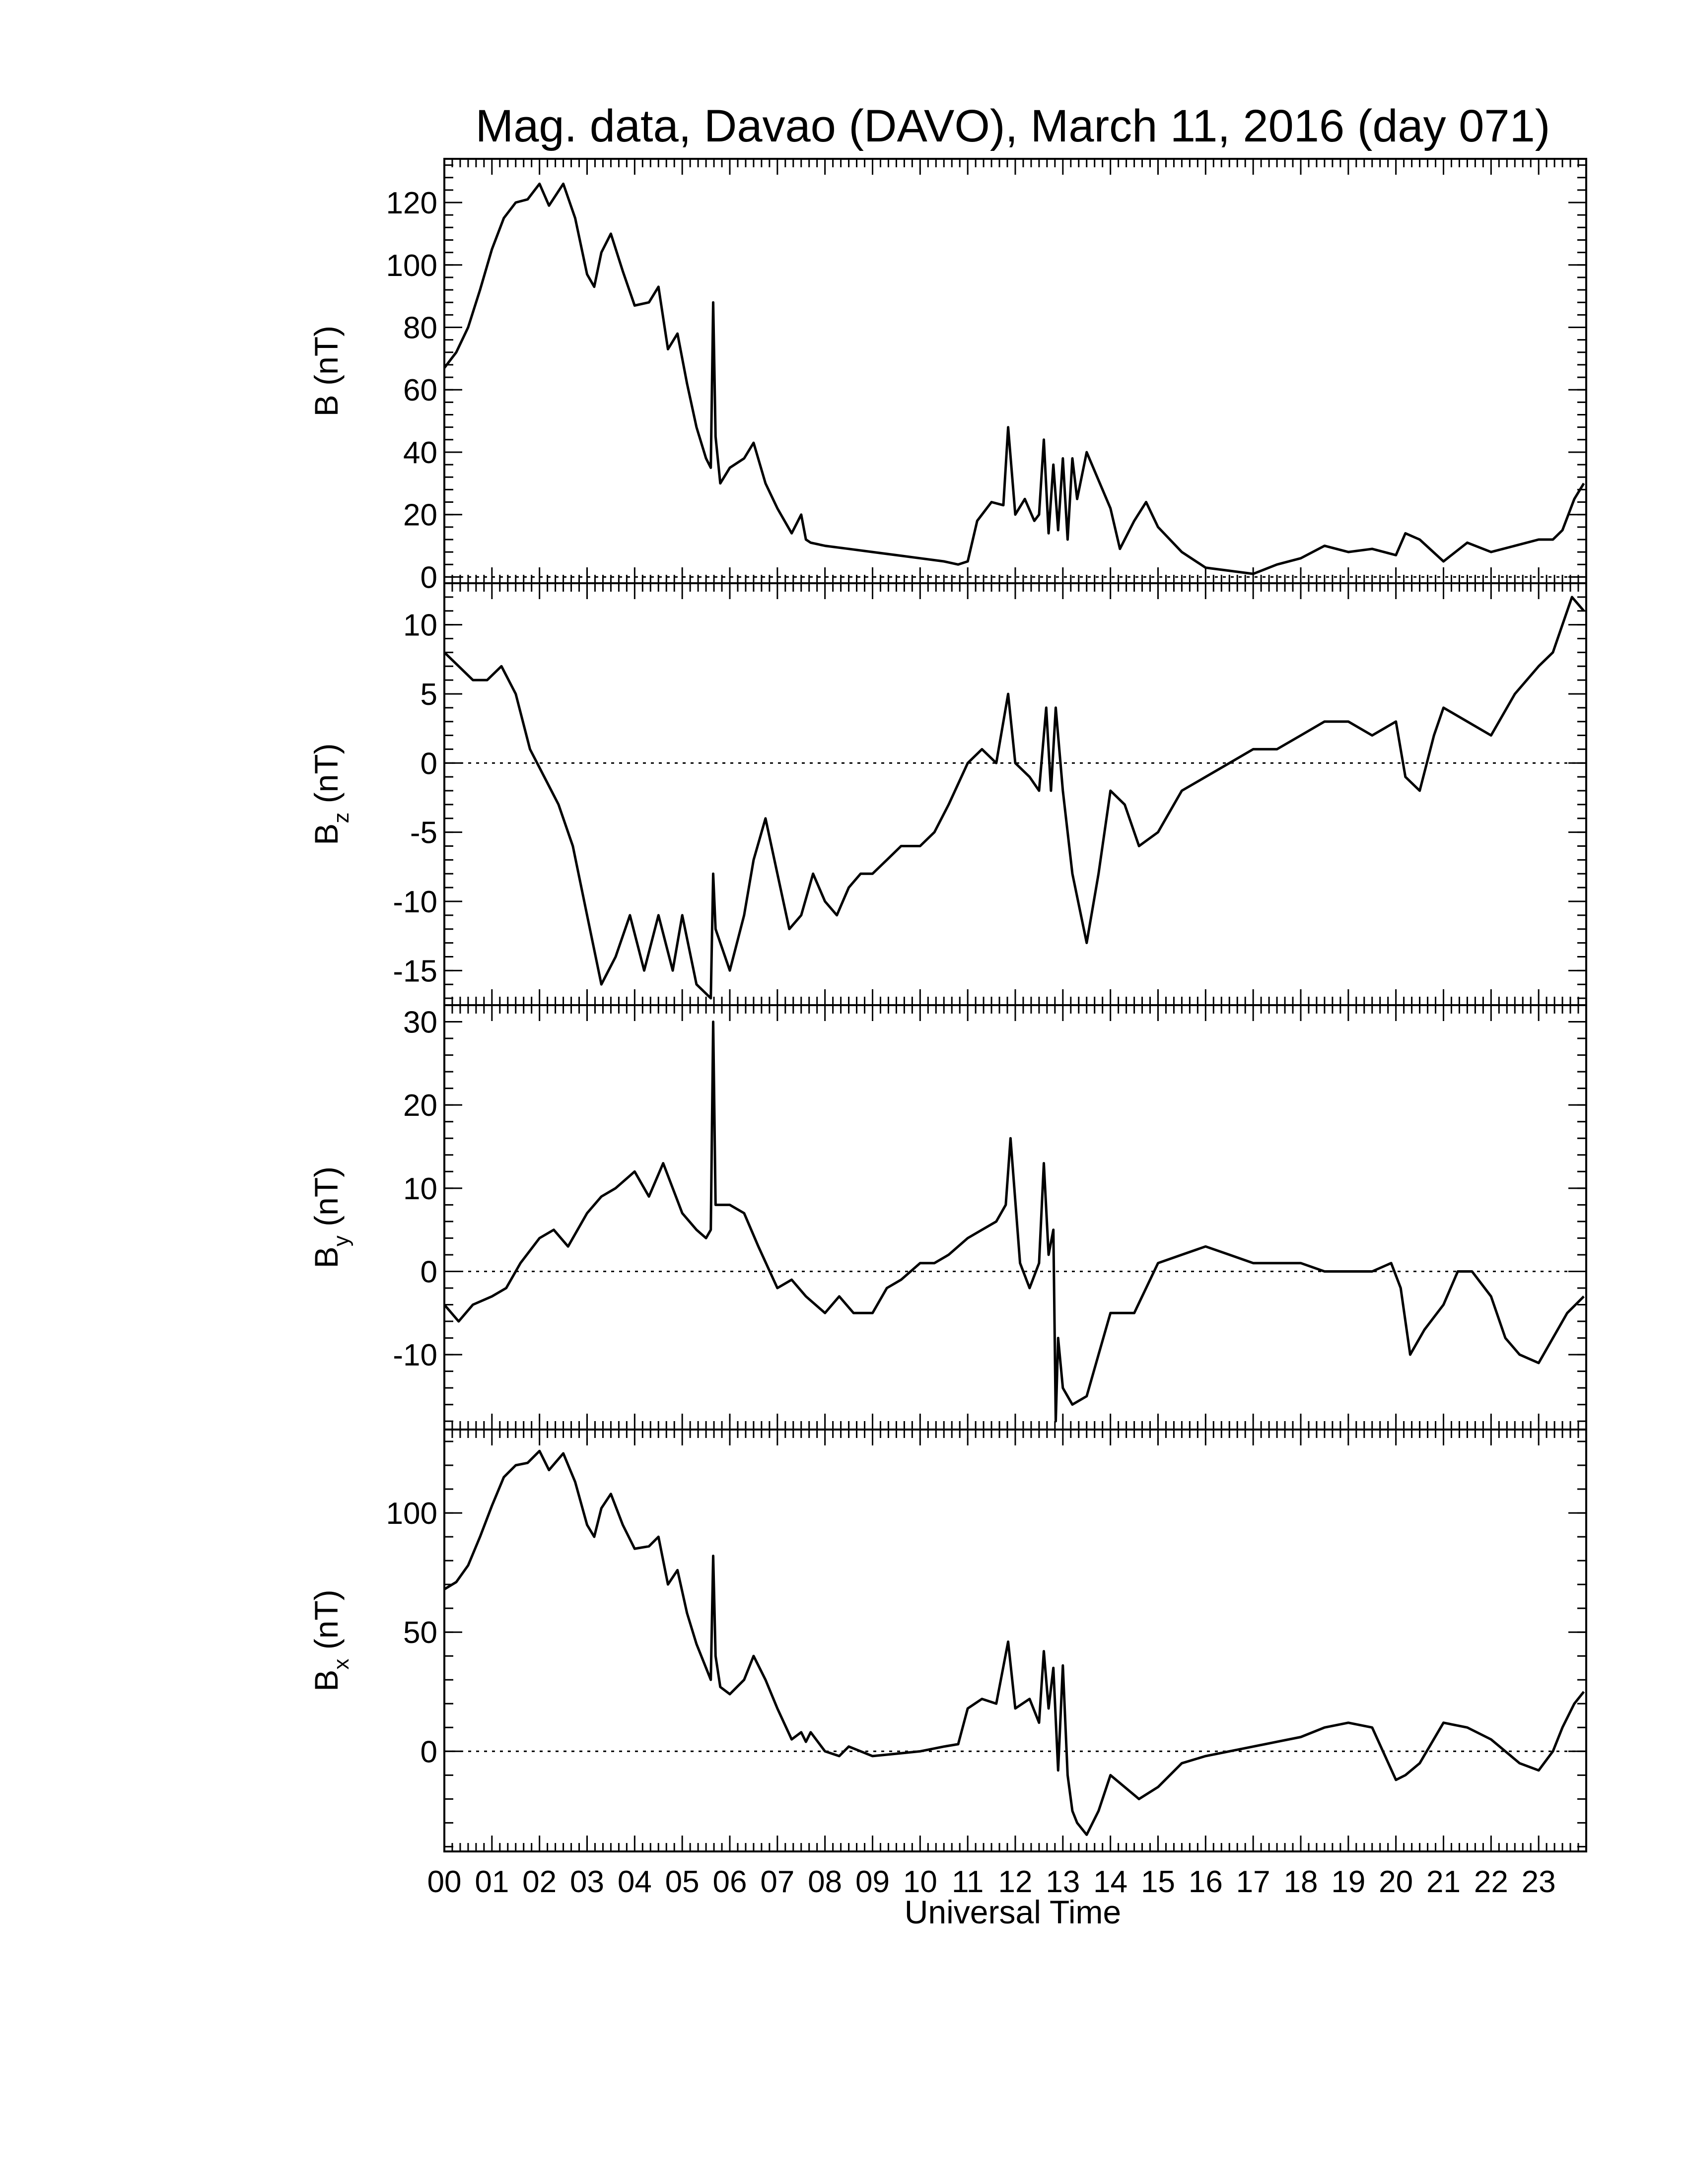 The image size is (1688, 2184). I want to click on x-tick-label: 17, so click(1253, 1882).